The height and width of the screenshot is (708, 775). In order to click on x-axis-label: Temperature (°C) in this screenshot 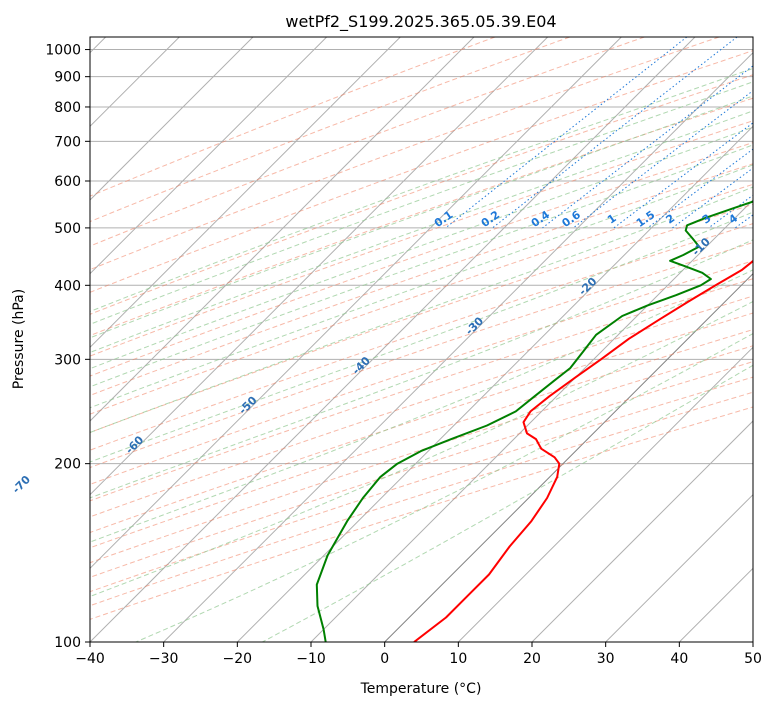, I will do `click(421, 689)`.